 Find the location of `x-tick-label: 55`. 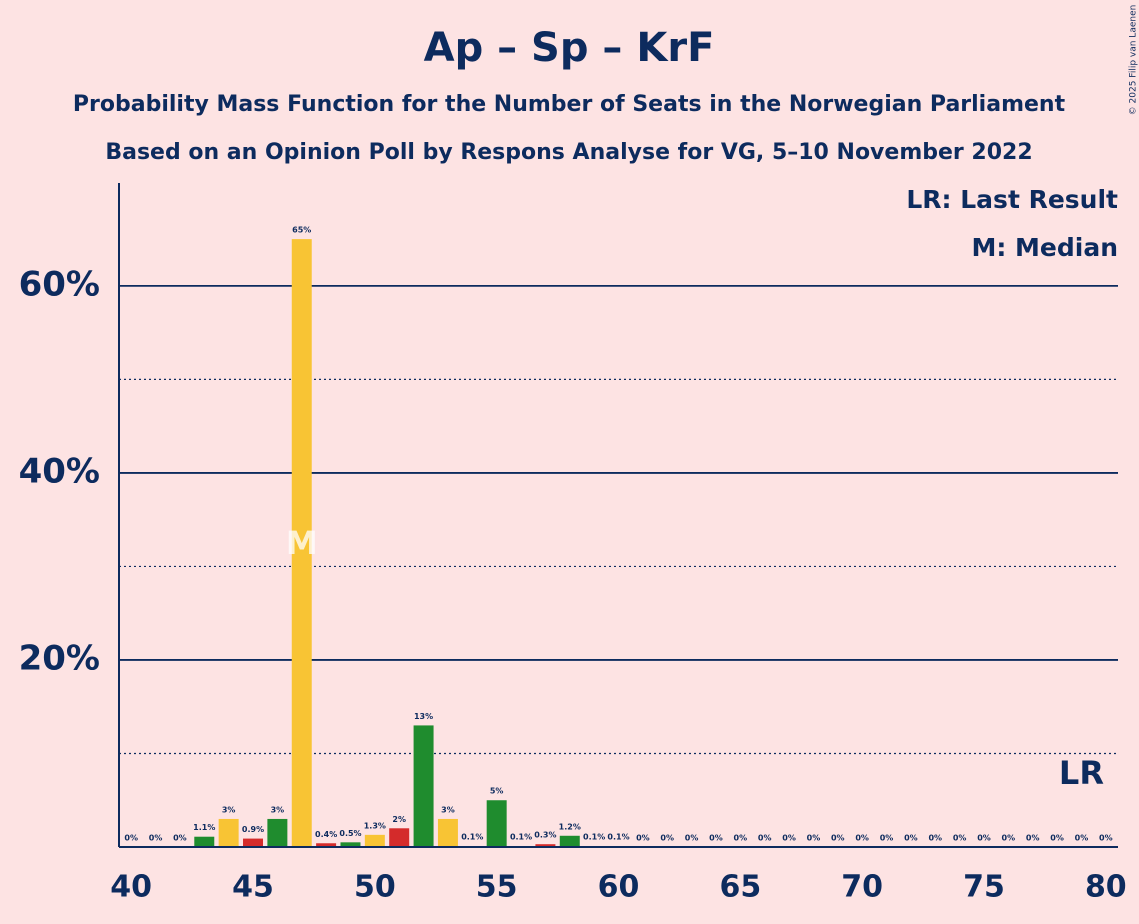

x-tick-label: 55 is located at coordinates (497, 887).